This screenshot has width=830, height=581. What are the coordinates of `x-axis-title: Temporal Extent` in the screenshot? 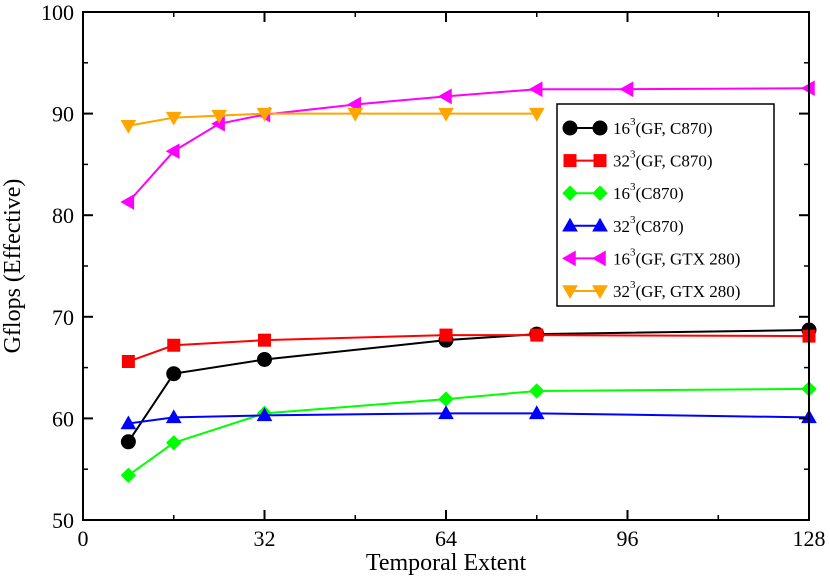 It's located at (446, 563).